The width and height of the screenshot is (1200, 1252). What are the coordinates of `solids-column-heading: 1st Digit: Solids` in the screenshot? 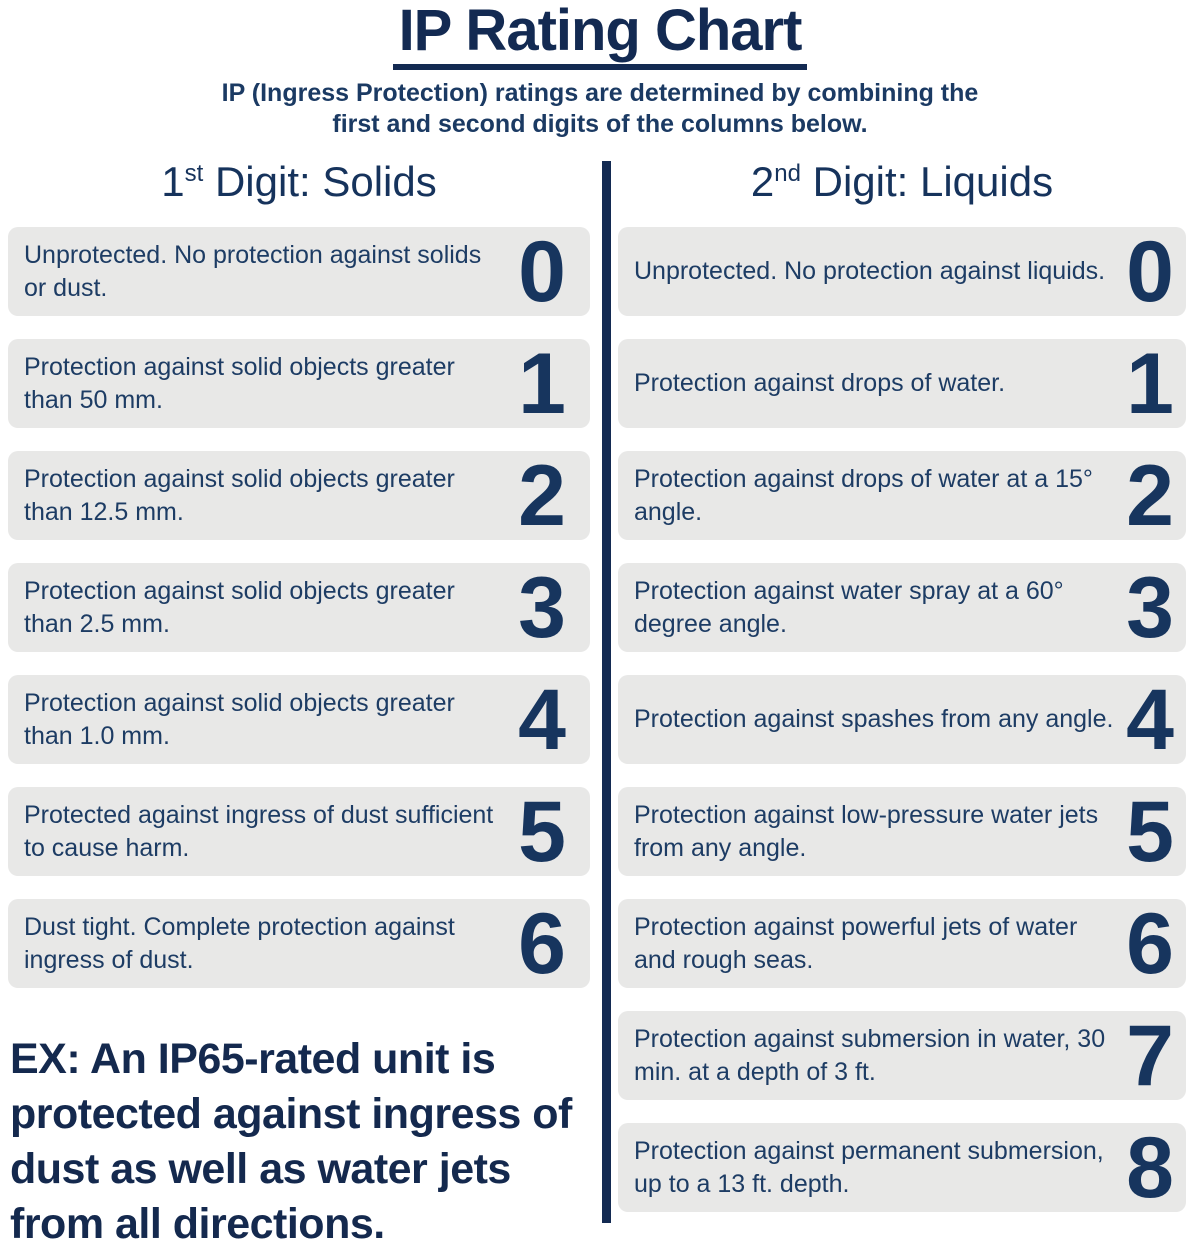 It's located at (299, 182).